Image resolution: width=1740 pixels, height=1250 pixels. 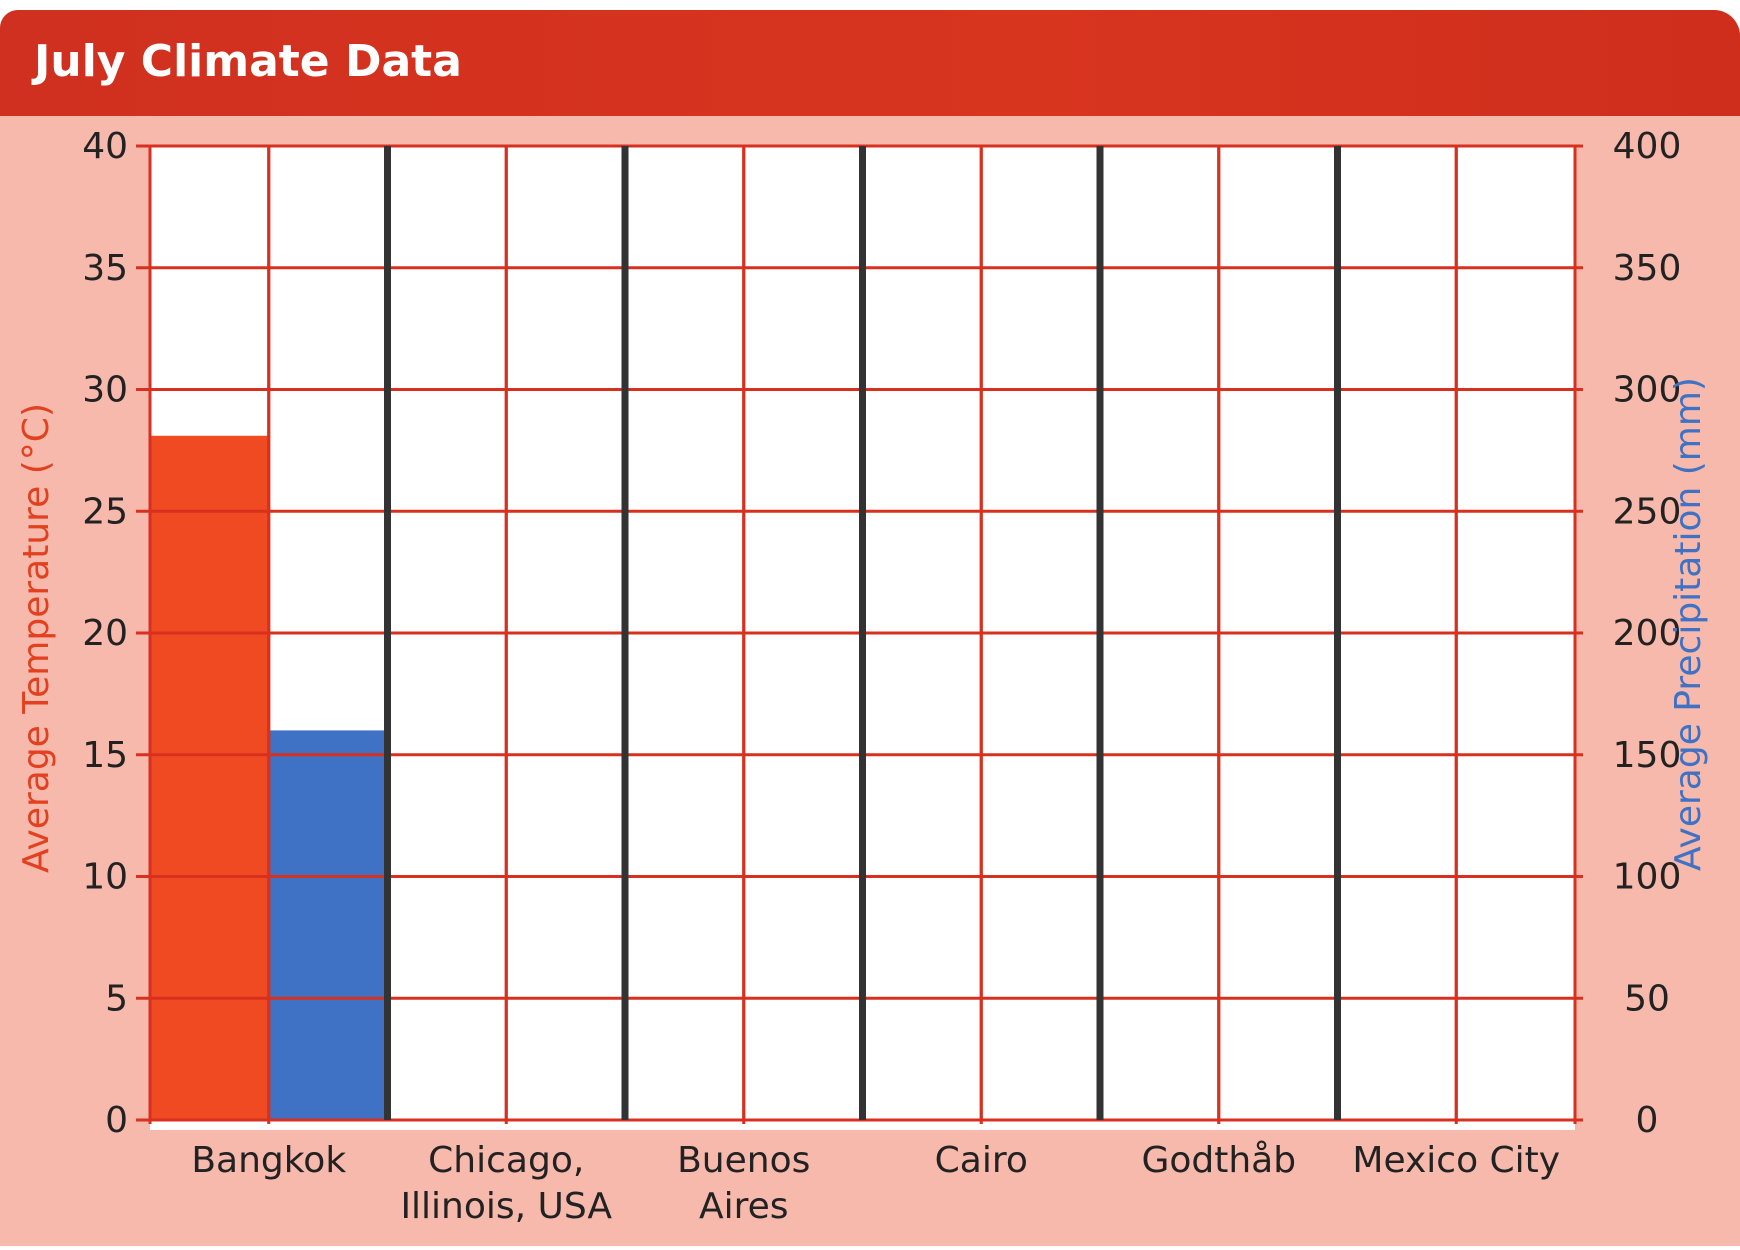 I want to click on category-label-1-line-1: Illinois, USA, so click(x=506, y=1206).